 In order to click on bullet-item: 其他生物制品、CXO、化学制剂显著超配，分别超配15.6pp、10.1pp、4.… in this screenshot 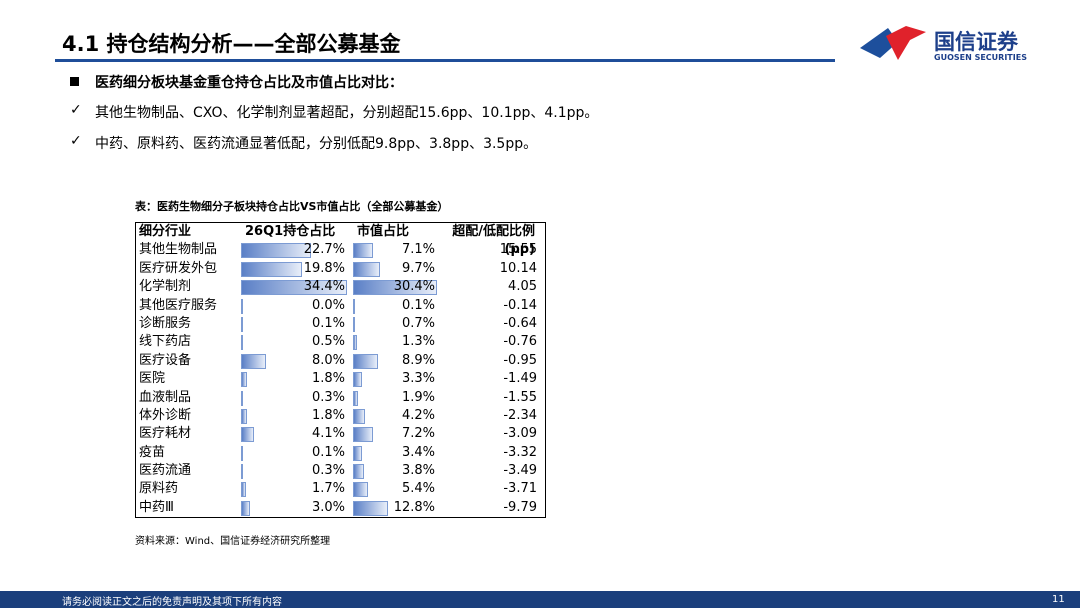, I will do `click(347, 113)`.